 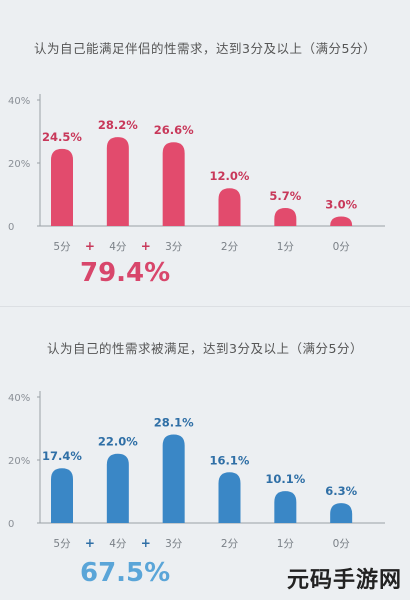 What do you see at coordinates (174, 422) in the screenshot?
I see `data-label: 28.1%` at bounding box center [174, 422].